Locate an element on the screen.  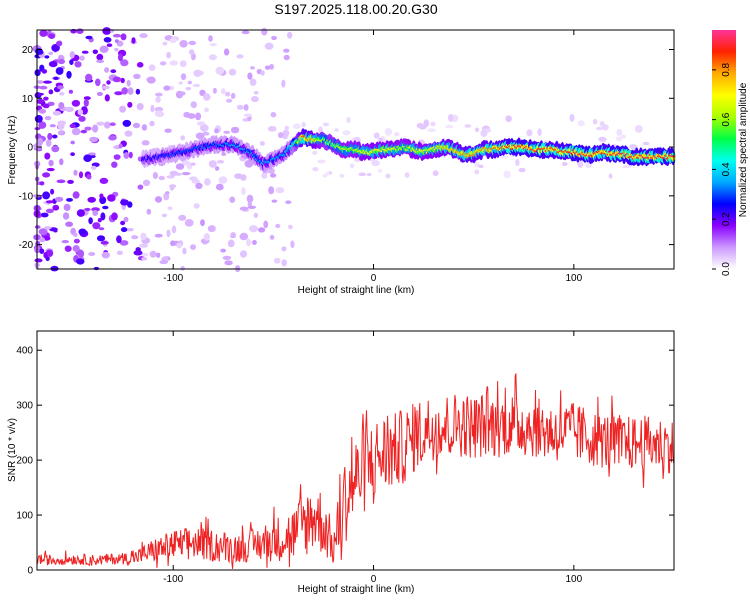
snr-x-label: Height of straight line (km) is located at coordinates (356, 589).